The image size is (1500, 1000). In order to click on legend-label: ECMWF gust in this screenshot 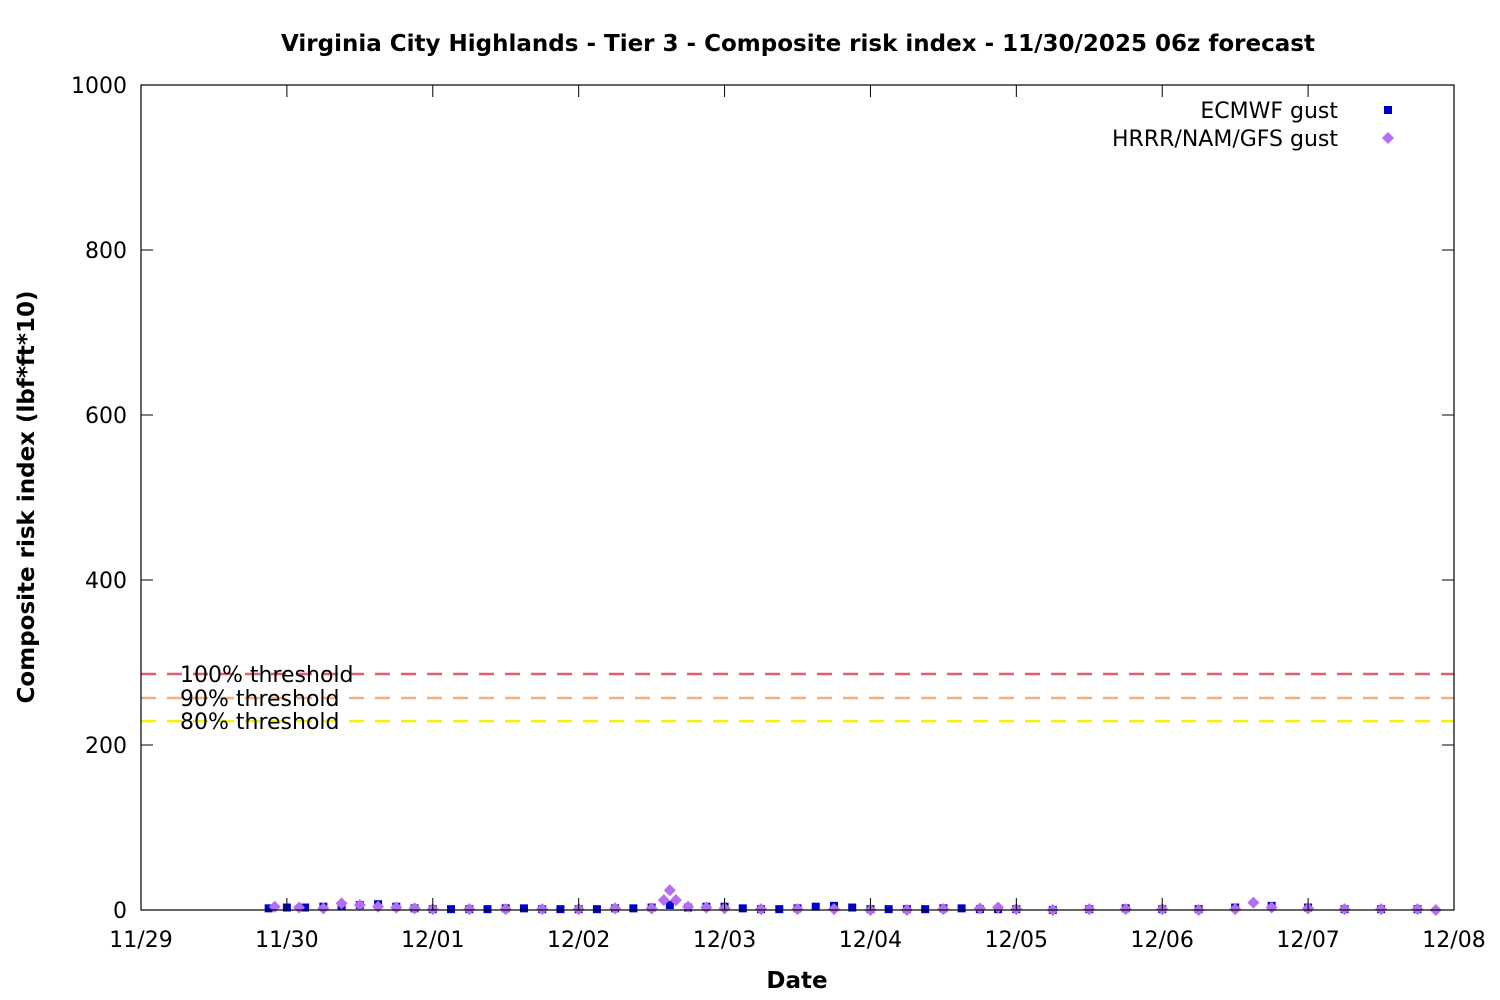, I will do `click(1269, 111)`.